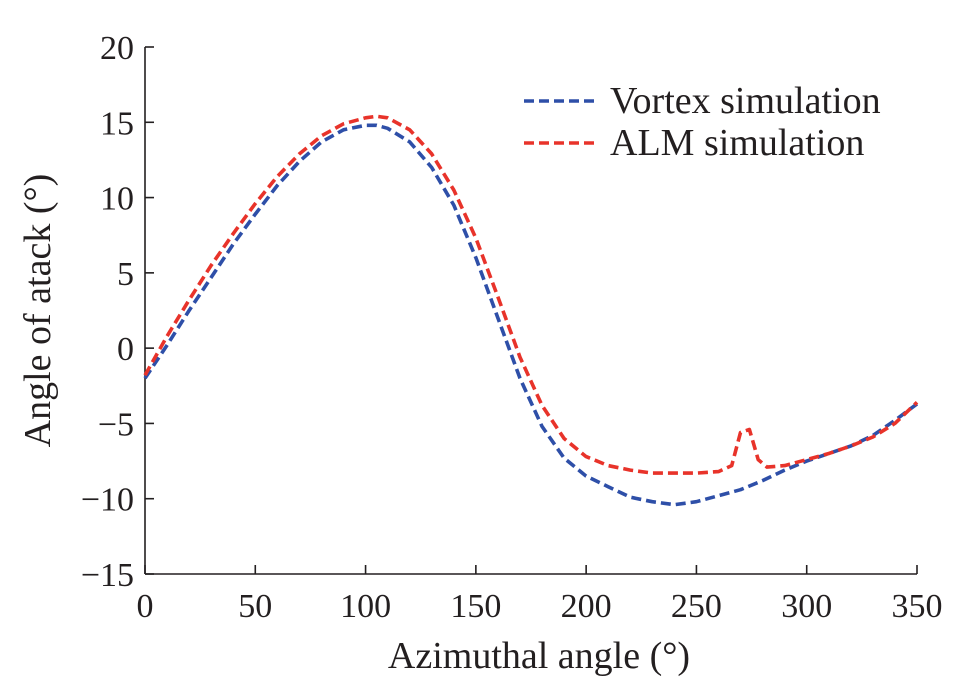  Describe the element at coordinates (145, 606) in the screenshot. I see `x-tick-label: 0` at that location.